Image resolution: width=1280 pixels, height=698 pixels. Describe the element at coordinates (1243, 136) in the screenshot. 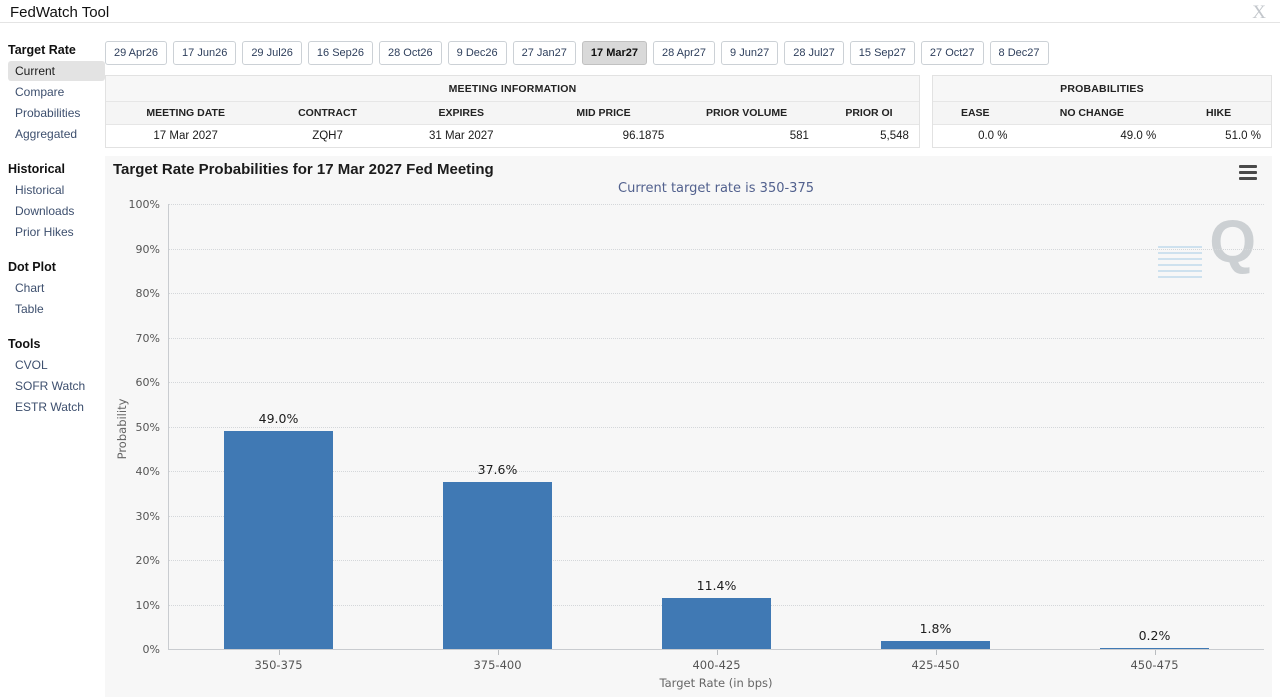

I see `probabilities-value-hike: 51.0 %` at that location.